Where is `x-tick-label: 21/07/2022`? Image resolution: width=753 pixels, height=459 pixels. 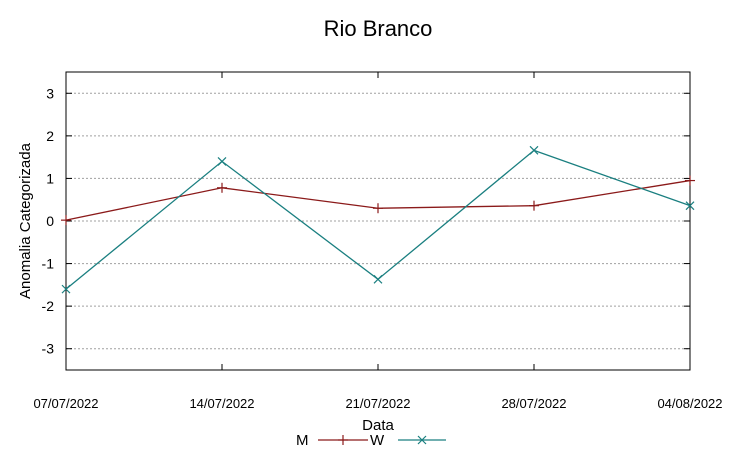
x-tick-label: 21/07/2022 is located at coordinates (377, 403).